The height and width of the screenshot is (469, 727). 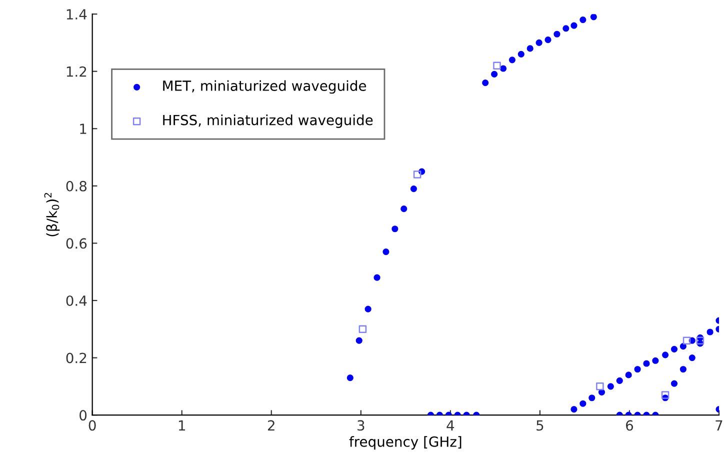 What do you see at coordinates (52, 214) in the screenshot?
I see `y-axis-title: (β/k$_{0}$)$^{2}$` at bounding box center [52, 214].